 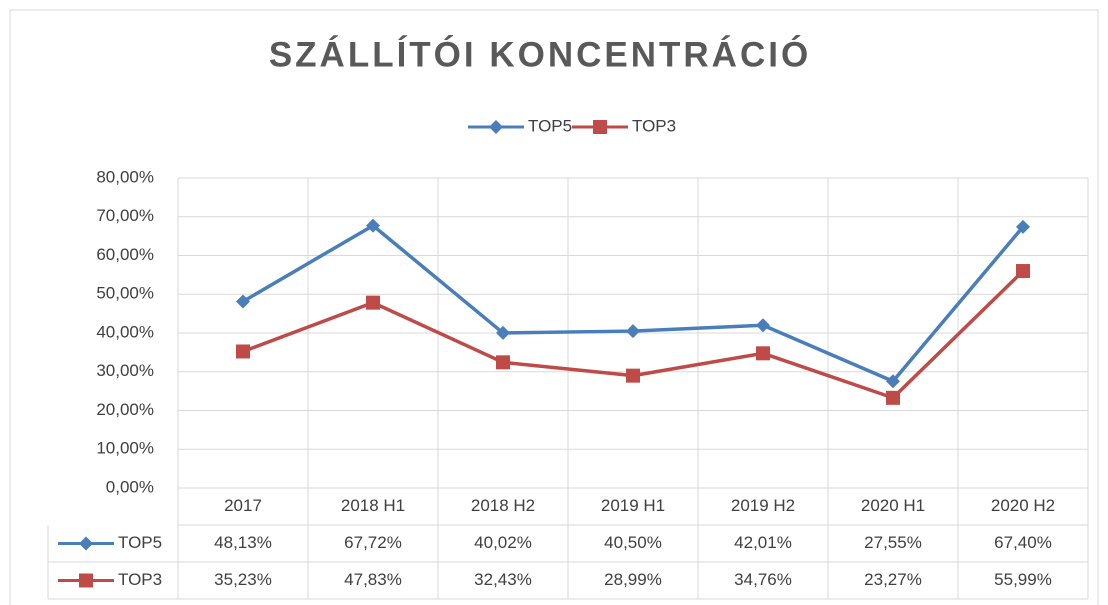 I want to click on table-value: 47,83%, so click(x=373, y=579).